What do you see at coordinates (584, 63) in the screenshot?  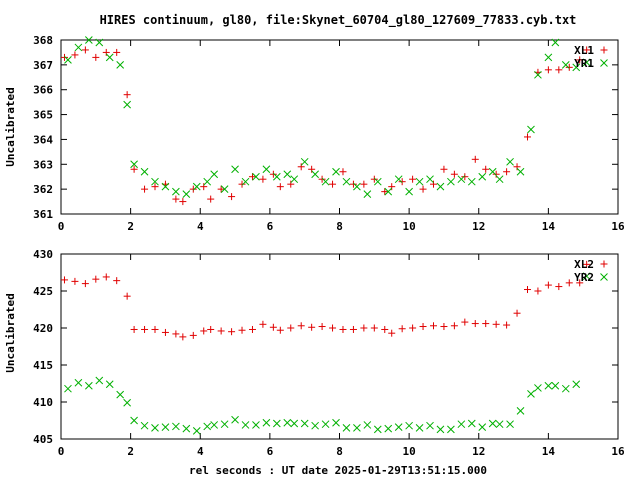 I see `legend-label: YR1` at bounding box center [584, 63].